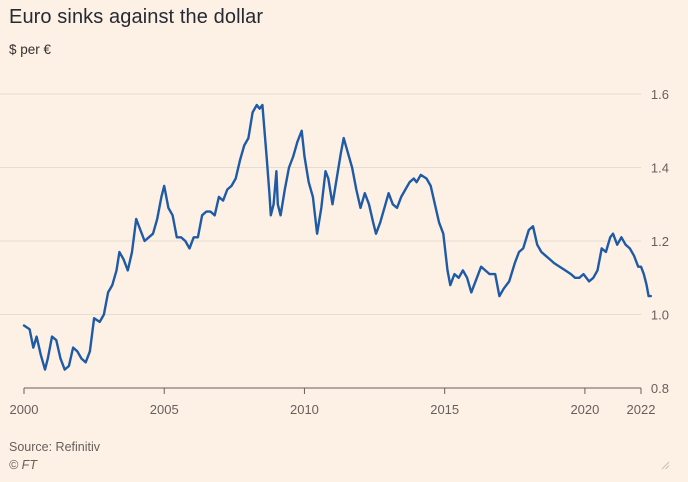  Describe the element at coordinates (30, 49) in the screenshot. I see `y-axis-unit-label: $ per €` at that location.